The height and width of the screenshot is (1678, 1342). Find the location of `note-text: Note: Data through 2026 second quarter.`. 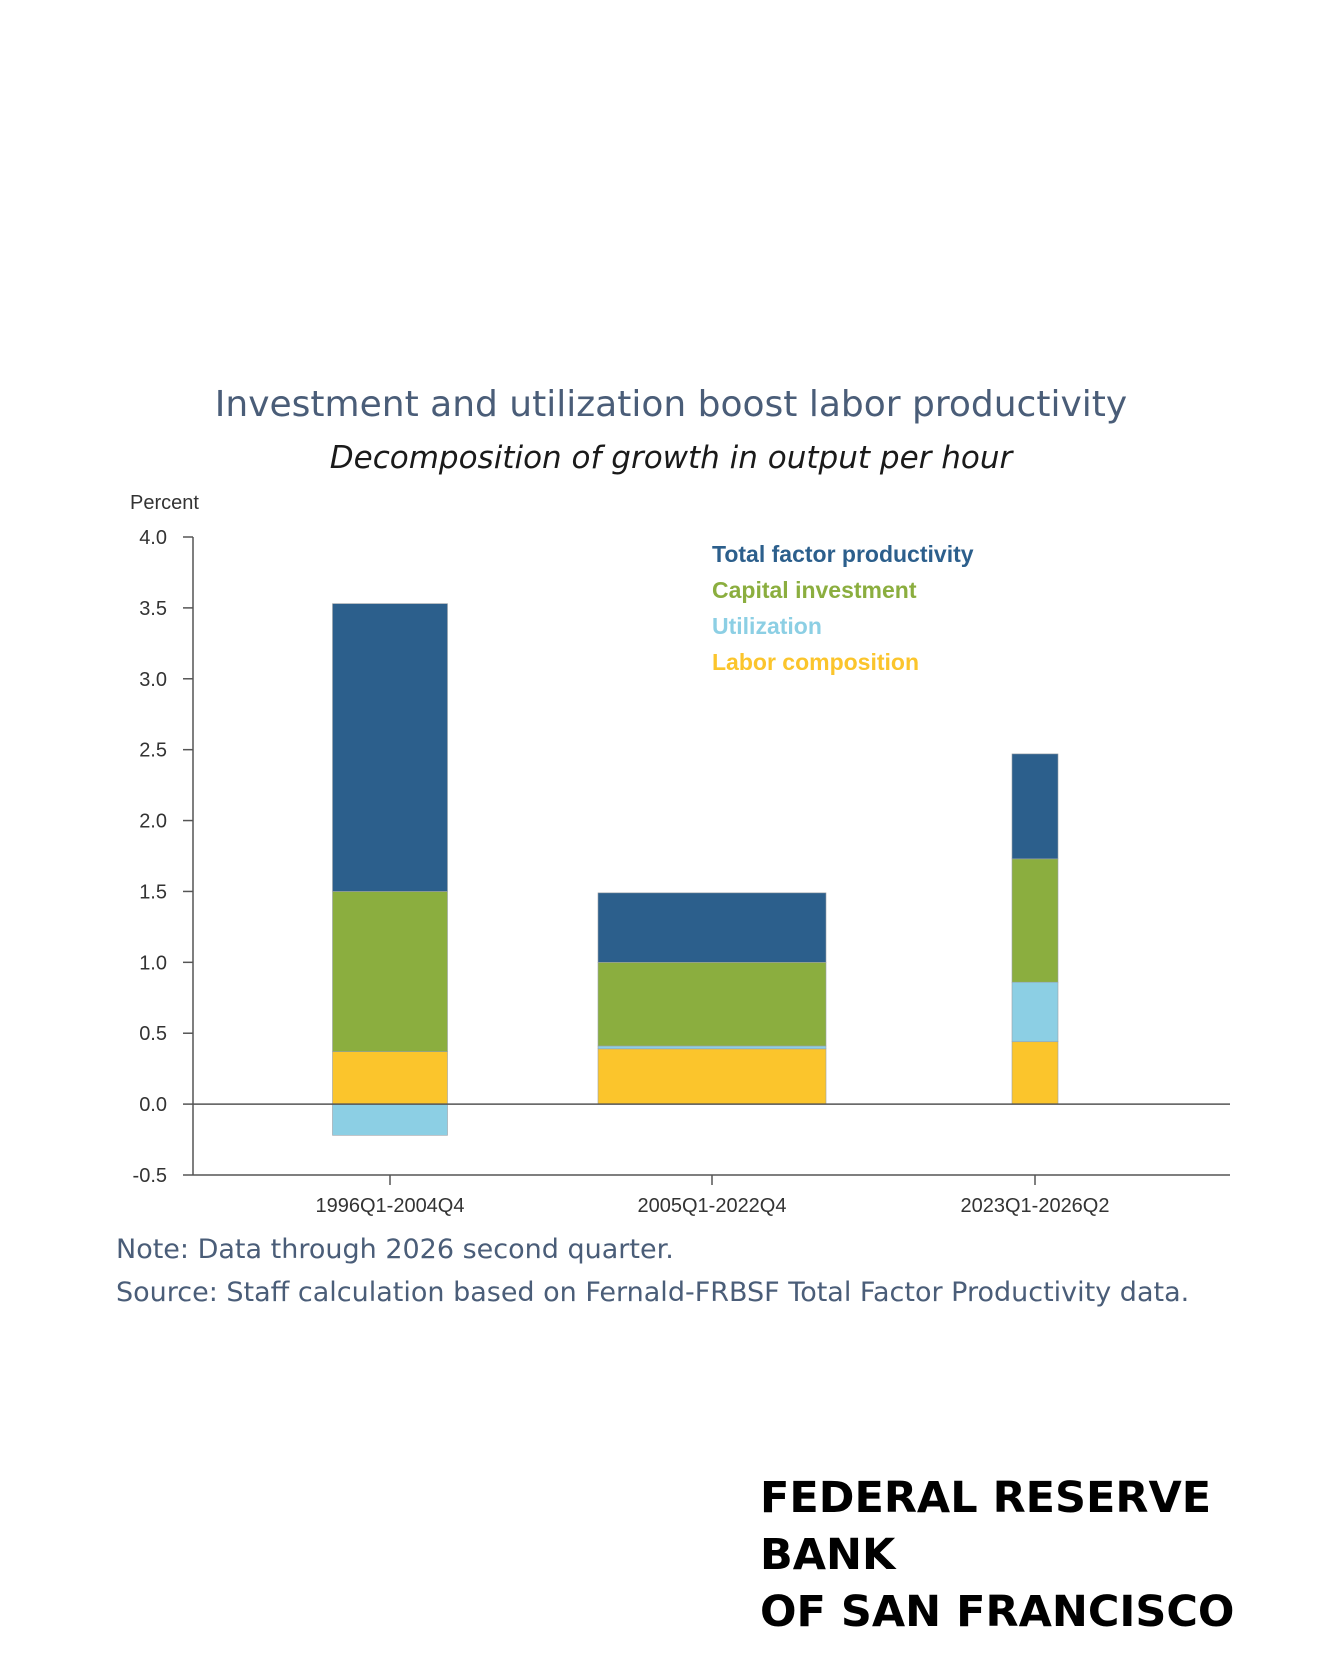

note-text: Note: Data through 2026 second quarter. is located at coordinates (395, 1249).